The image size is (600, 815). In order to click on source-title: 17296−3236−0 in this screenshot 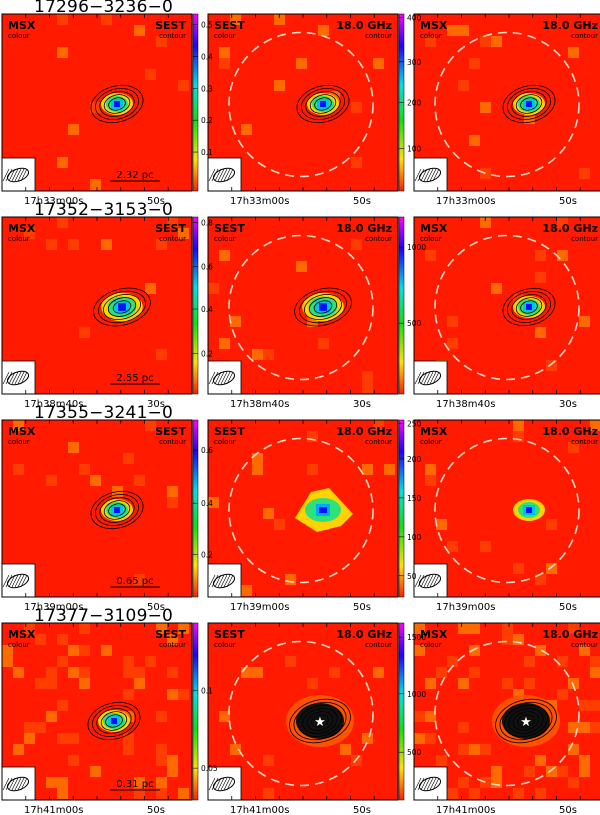, I will do `click(104, 8)`.